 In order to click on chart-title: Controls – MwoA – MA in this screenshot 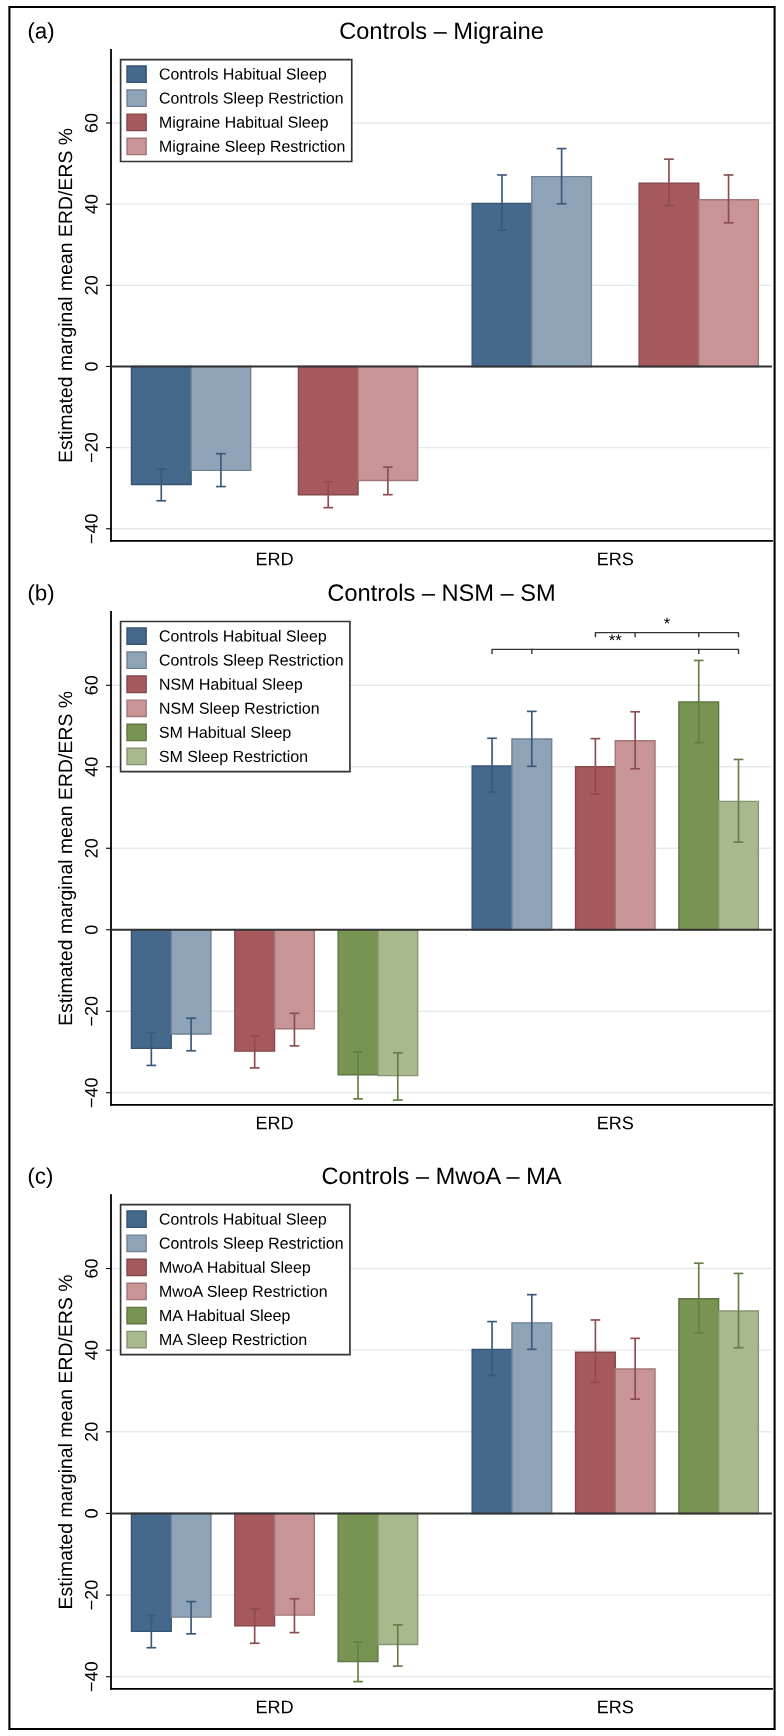, I will do `click(442, 1175)`.